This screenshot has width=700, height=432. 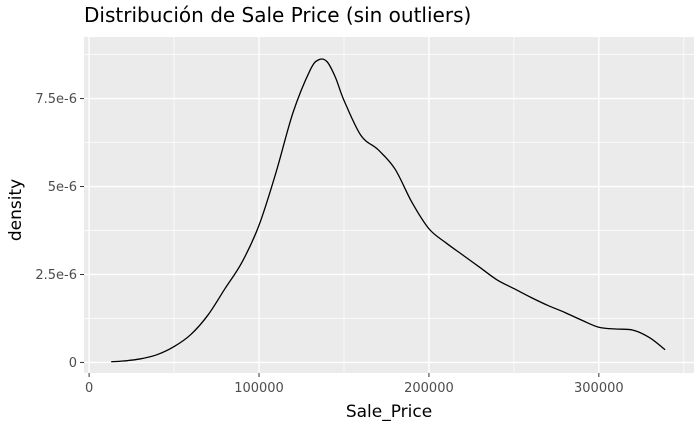 I want to click on x-axis-title: Sale_Price, so click(x=389, y=412).